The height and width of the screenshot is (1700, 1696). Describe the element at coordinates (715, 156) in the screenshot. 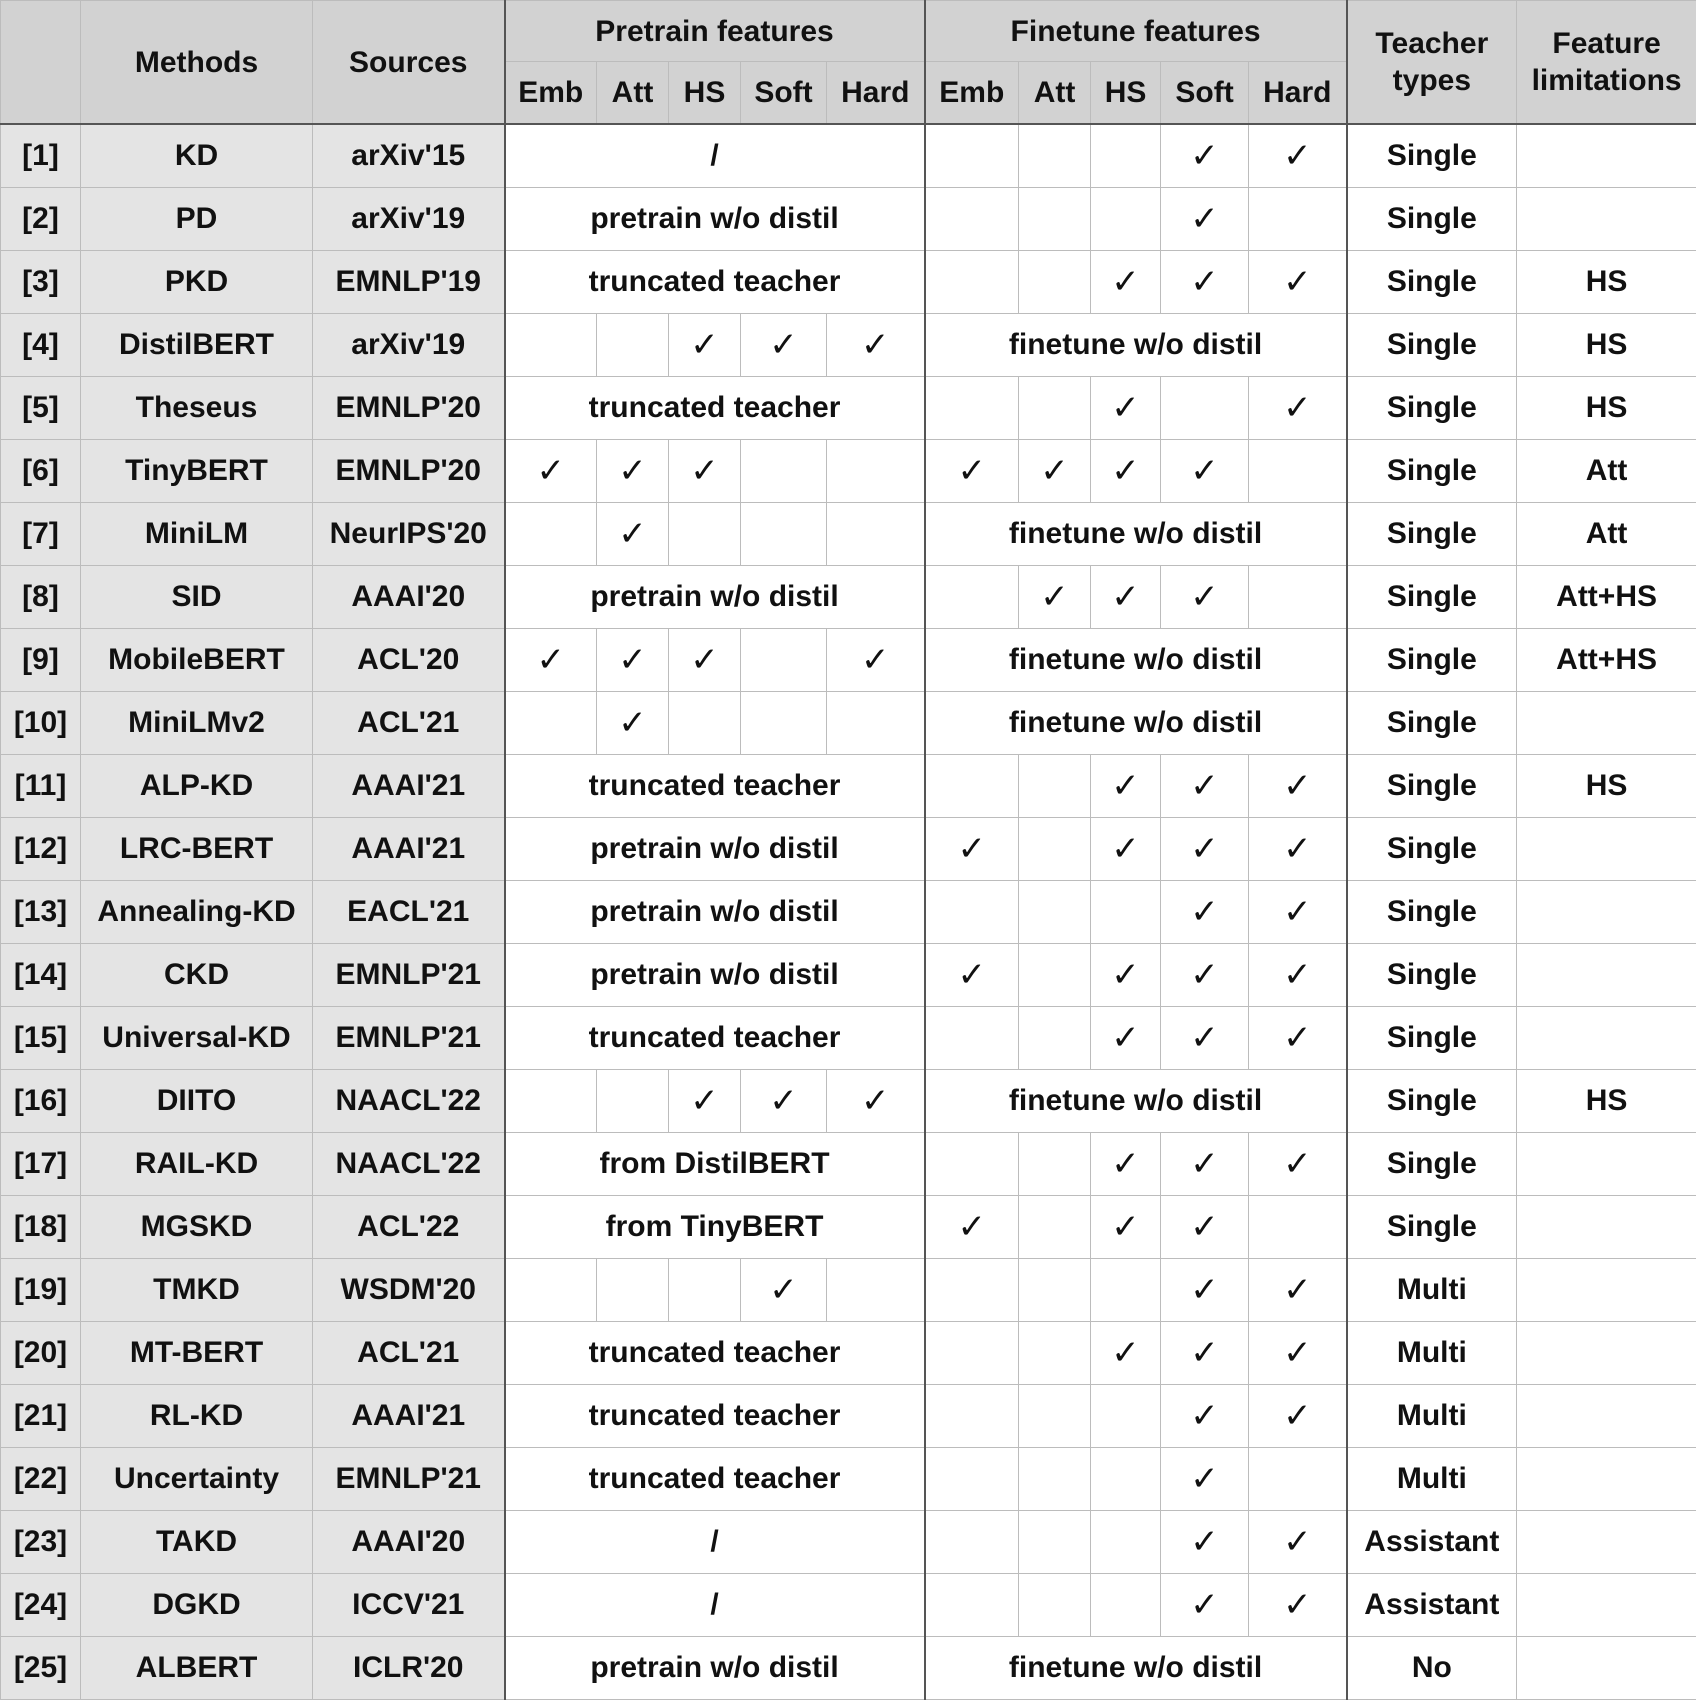

I see `pretrain-span-cell: /` at that location.